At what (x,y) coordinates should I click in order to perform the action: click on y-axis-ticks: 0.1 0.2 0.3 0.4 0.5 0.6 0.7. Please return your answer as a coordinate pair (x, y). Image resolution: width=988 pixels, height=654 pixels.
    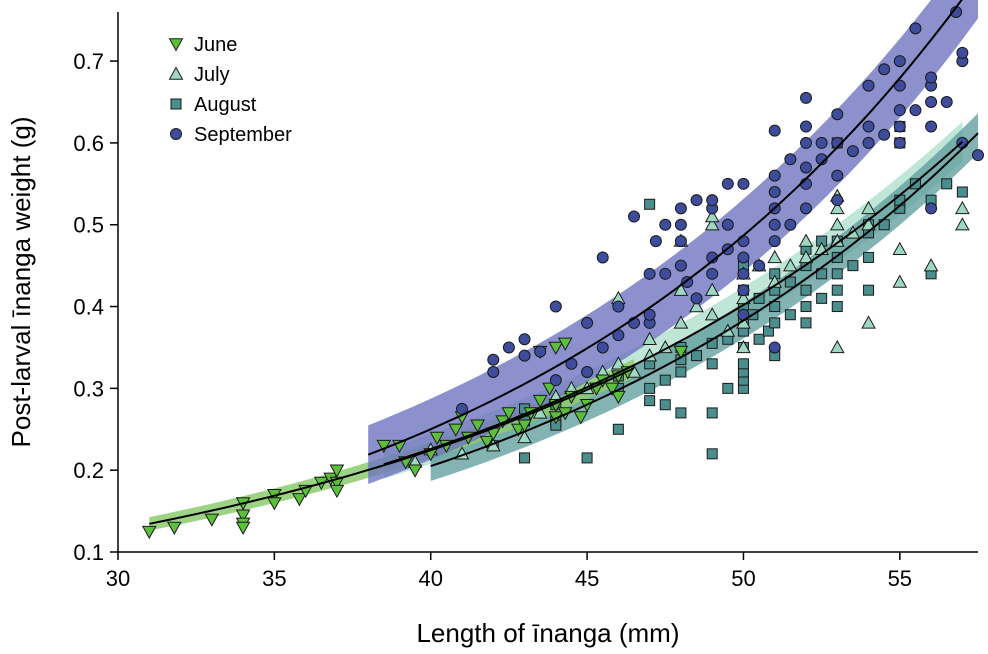
    Looking at the image, I should click on (95, 307).